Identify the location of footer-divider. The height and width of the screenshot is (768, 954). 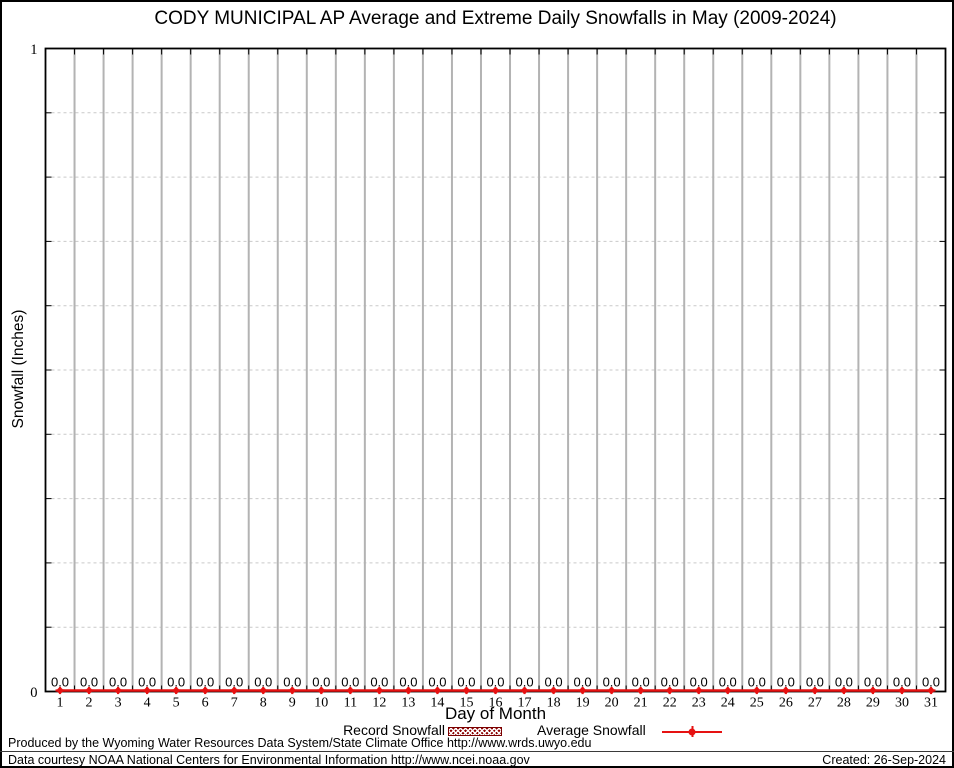
(477, 751).